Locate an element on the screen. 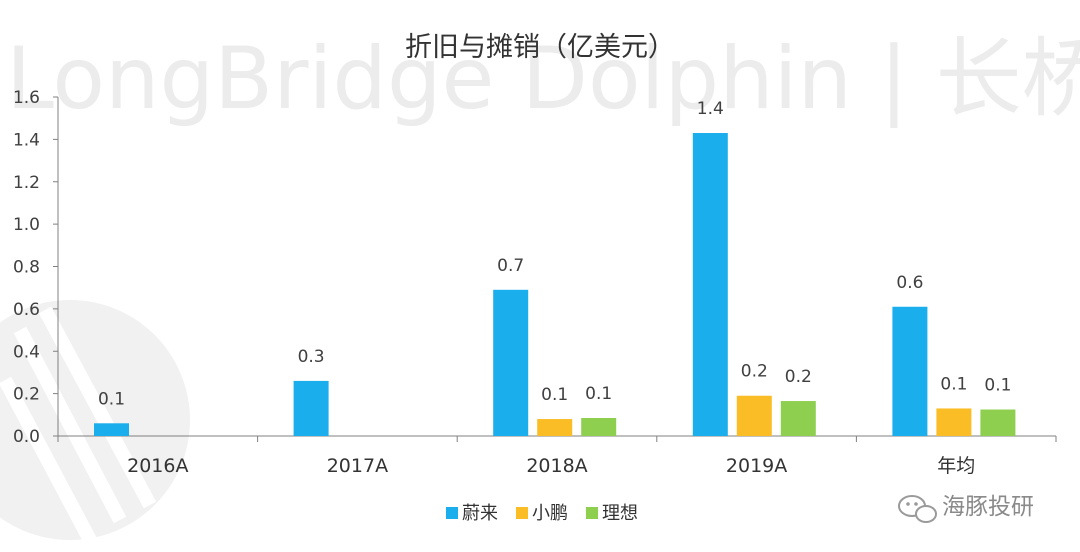  y-tick-label: 1.4 is located at coordinates (26, 140).